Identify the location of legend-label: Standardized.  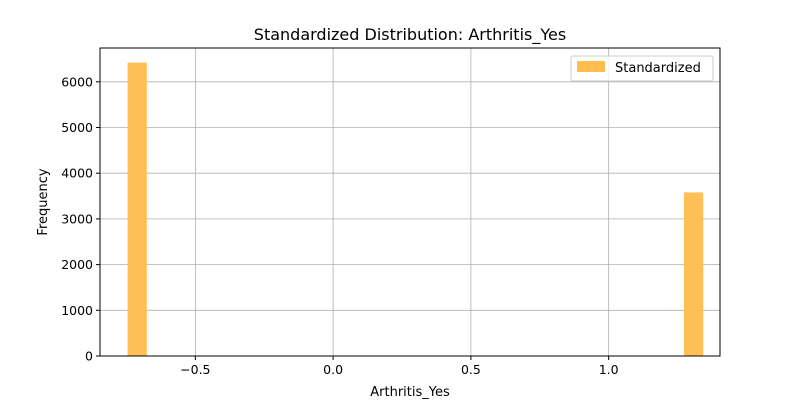
(658, 68).